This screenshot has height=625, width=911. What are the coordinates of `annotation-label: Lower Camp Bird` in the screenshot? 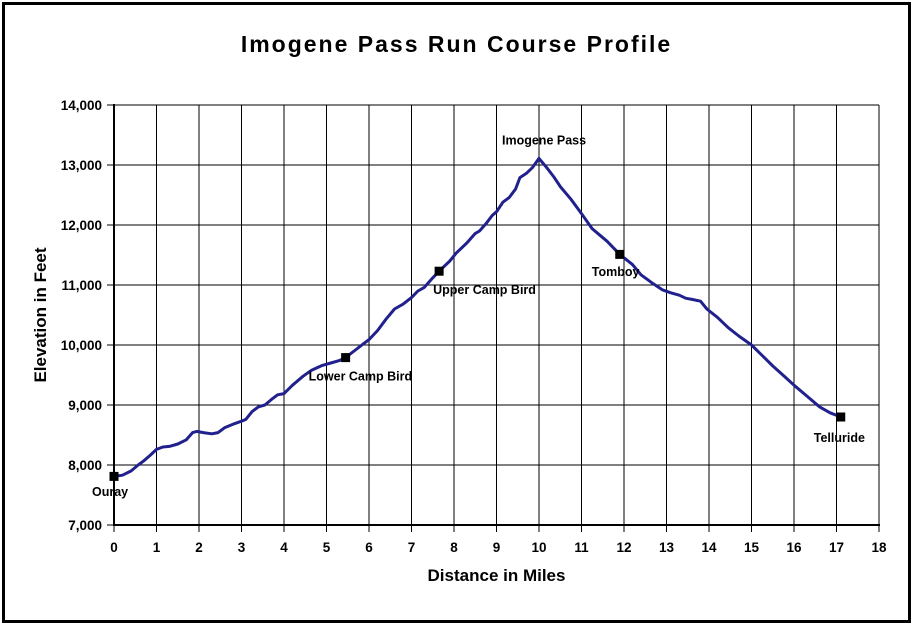 It's located at (361, 376).